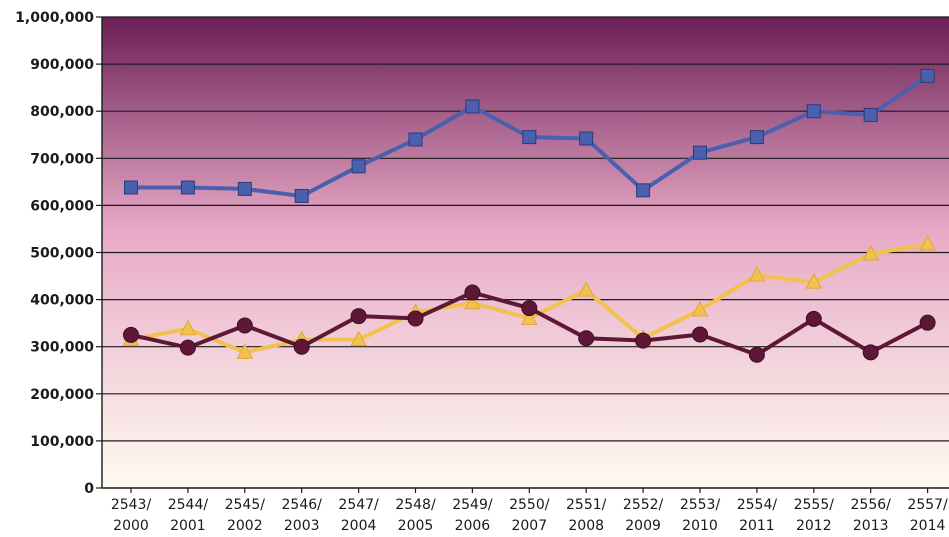 The width and height of the screenshot is (949, 537). I want to click on x-tick-label: 2554/2011, so click(757, 515).